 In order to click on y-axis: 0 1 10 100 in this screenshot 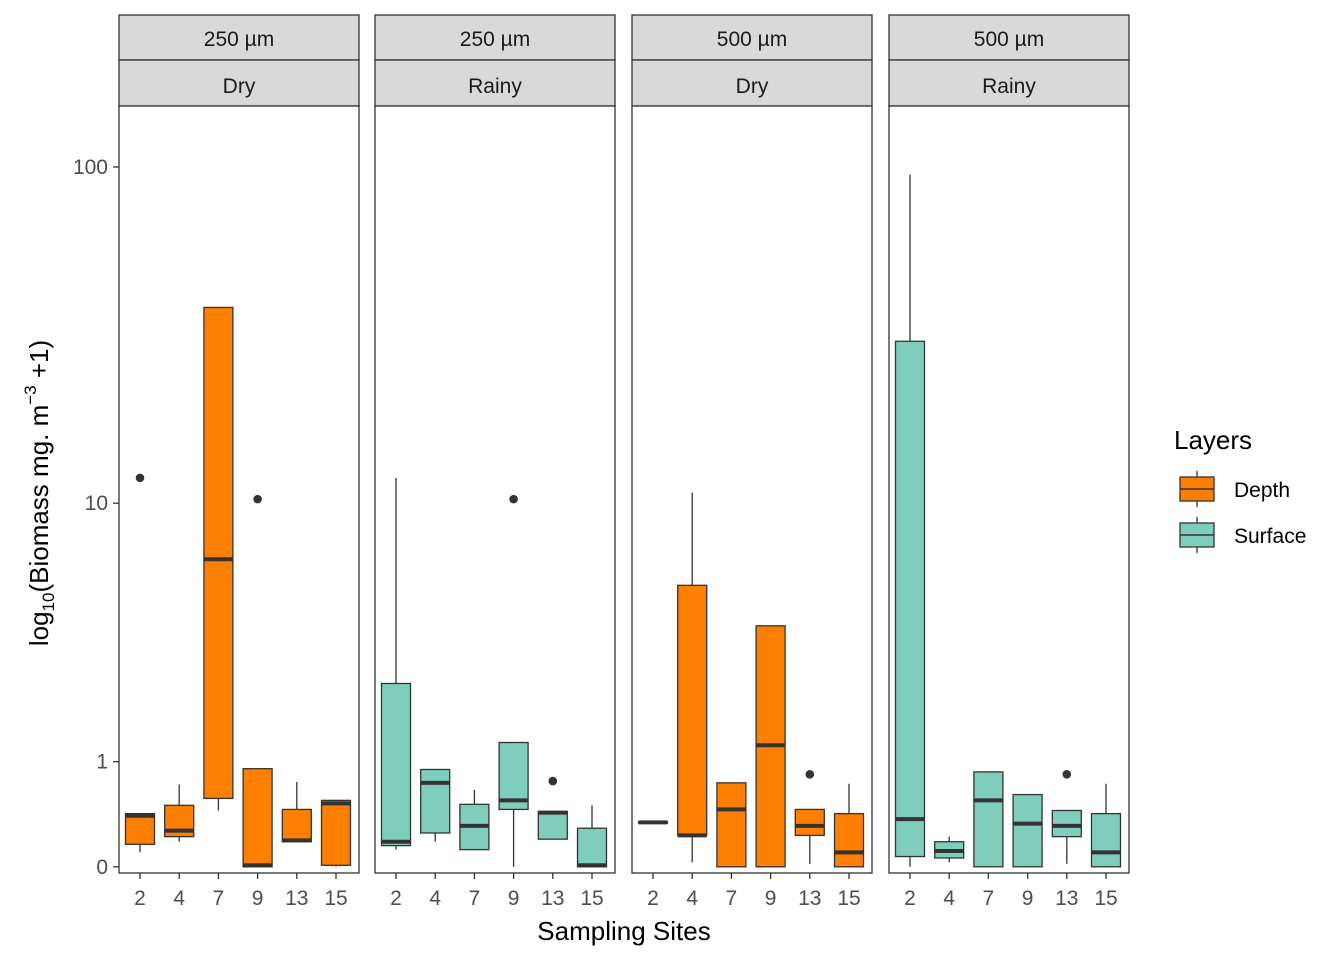, I will do `click(96, 517)`.